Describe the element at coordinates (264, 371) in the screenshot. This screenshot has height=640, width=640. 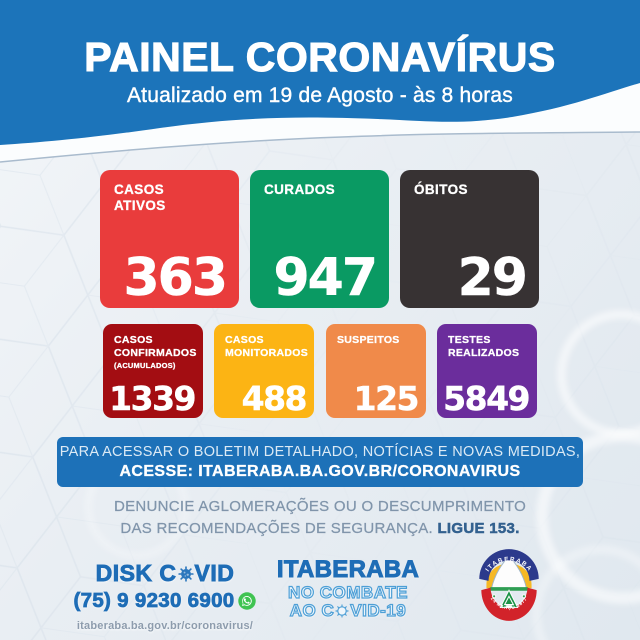
I see `stat-card-casos-monitorados: CASOS MONITORADOS 488` at that location.